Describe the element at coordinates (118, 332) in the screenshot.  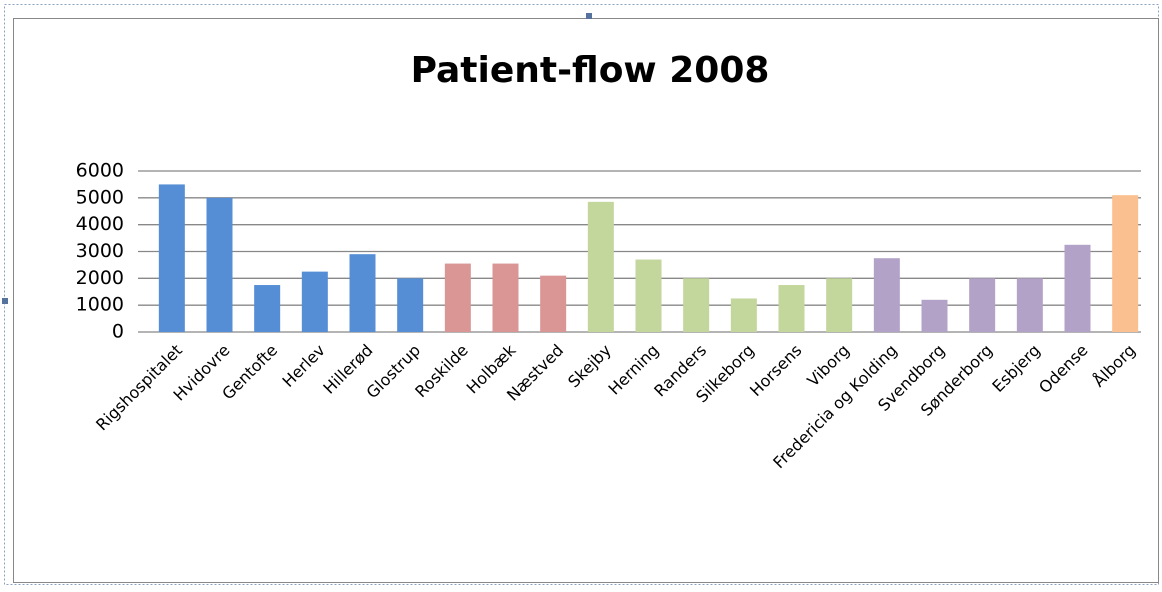
I see `y-tick-label: 0` at that location.